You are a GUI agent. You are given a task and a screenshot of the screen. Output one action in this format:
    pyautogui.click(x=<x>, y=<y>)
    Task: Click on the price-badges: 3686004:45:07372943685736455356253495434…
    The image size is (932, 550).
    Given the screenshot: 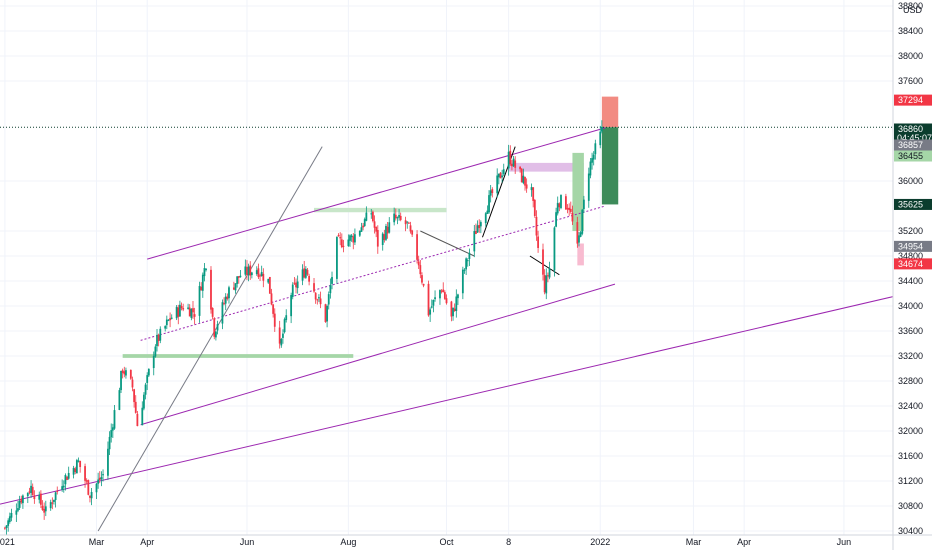 What is the action you would take?
    pyautogui.click(x=913, y=182)
    